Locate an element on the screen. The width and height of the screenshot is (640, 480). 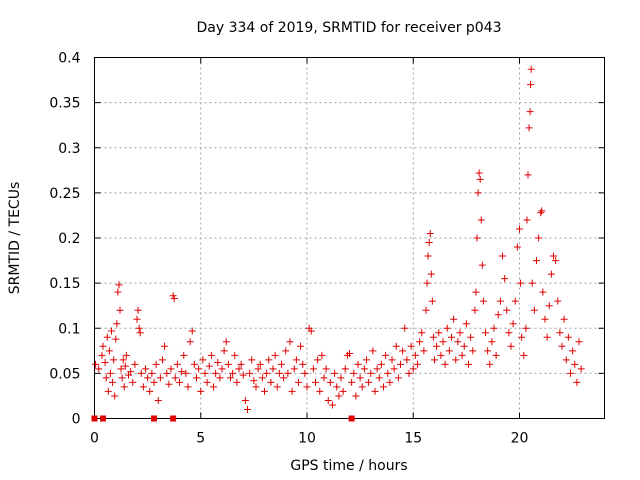
x-tick-label: 20 is located at coordinates (520, 439).